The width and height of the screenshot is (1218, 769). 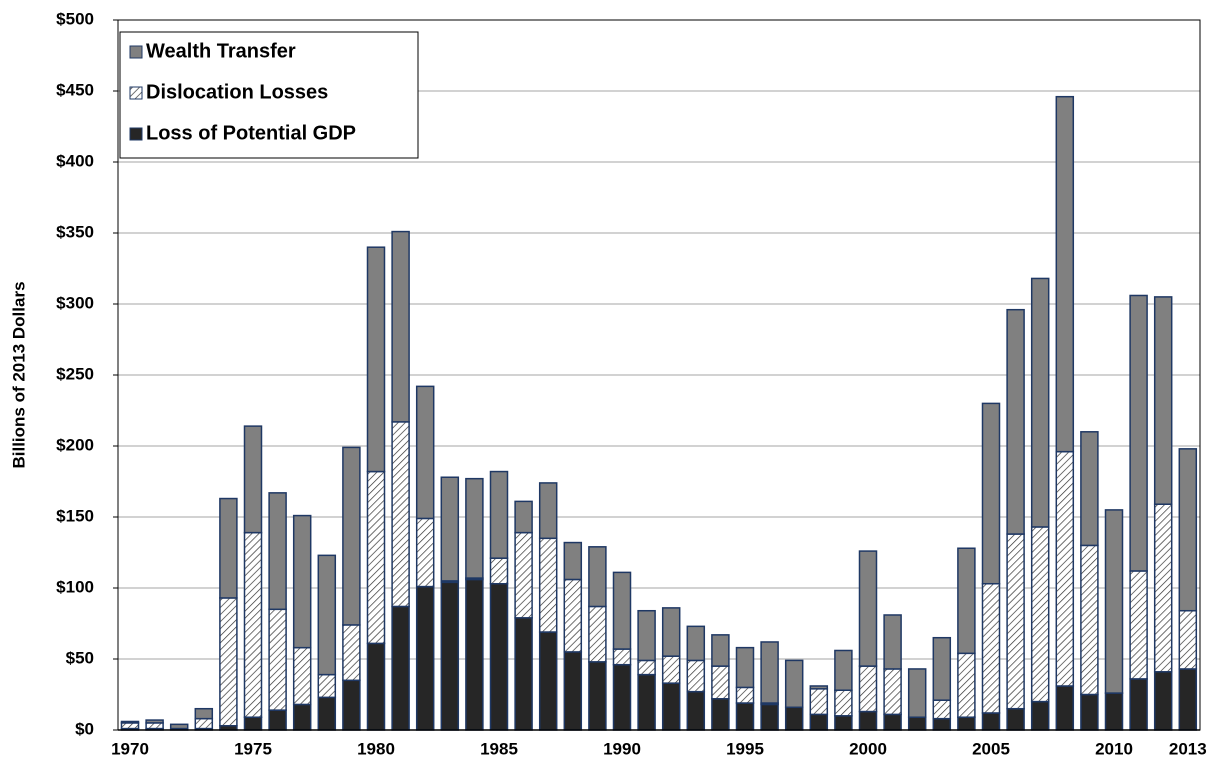 I want to click on x-tick-label: 1985, so click(x=499, y=748).